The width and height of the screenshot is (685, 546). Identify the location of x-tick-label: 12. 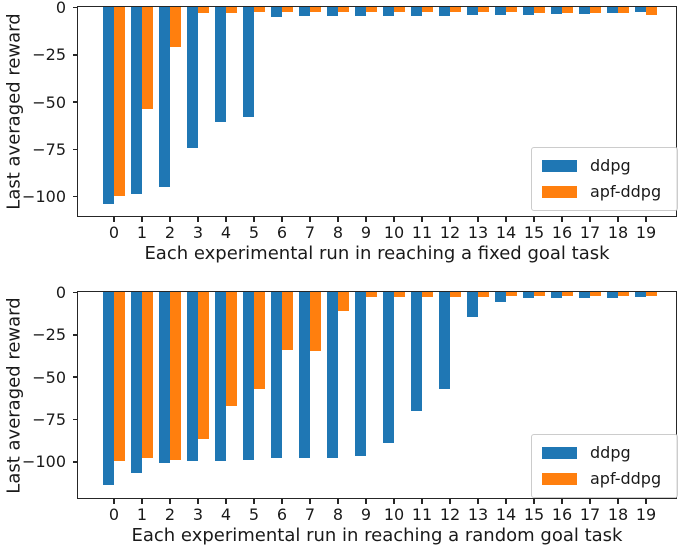
(450, 232).